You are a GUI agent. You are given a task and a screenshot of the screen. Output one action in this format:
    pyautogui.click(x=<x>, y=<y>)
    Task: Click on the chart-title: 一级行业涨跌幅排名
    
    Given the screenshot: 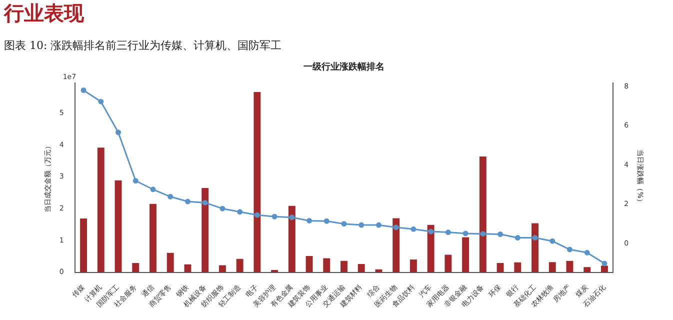 What is the action you would take?
    pyautogui.click(x=344, y=67)
    